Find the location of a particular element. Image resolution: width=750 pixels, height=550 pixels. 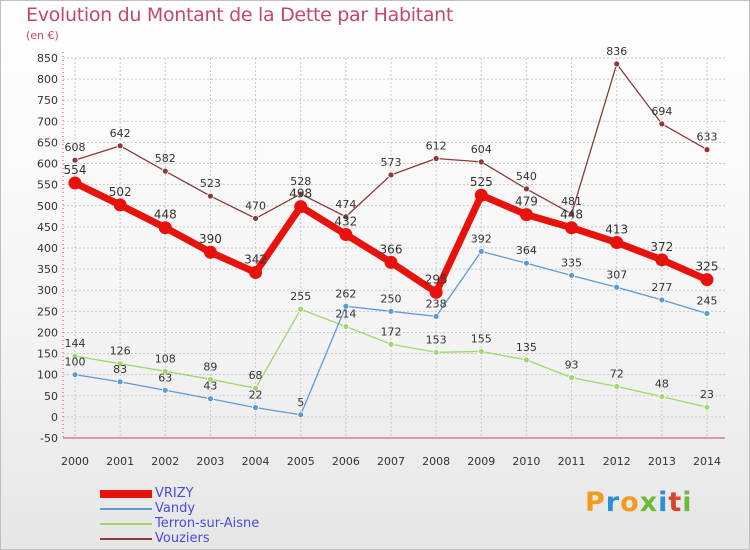

data-label: 43 is located at coordinates (210, 386).